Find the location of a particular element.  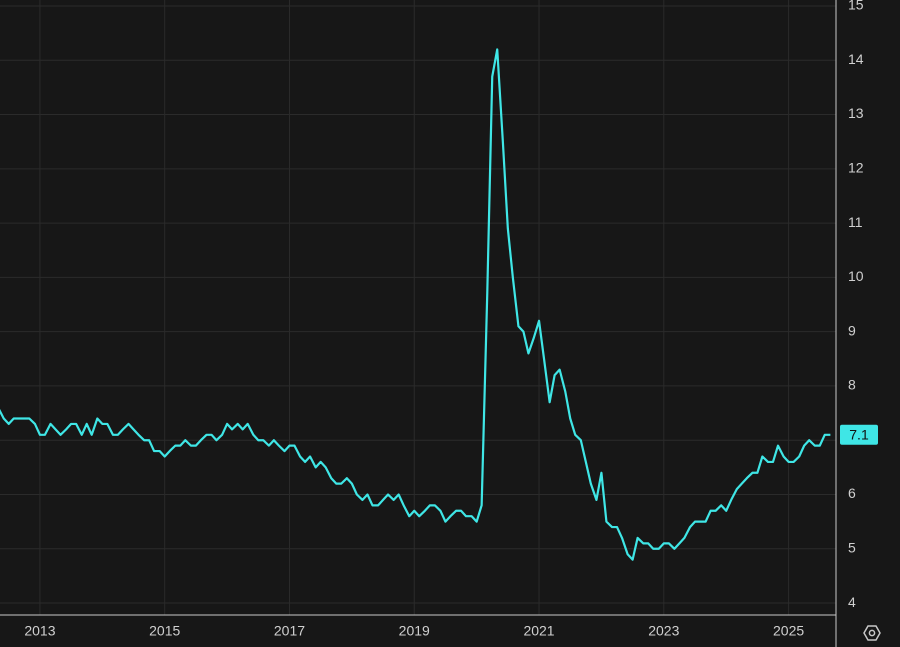

y-tick-label: 15 is located at coordinates (856, 6).